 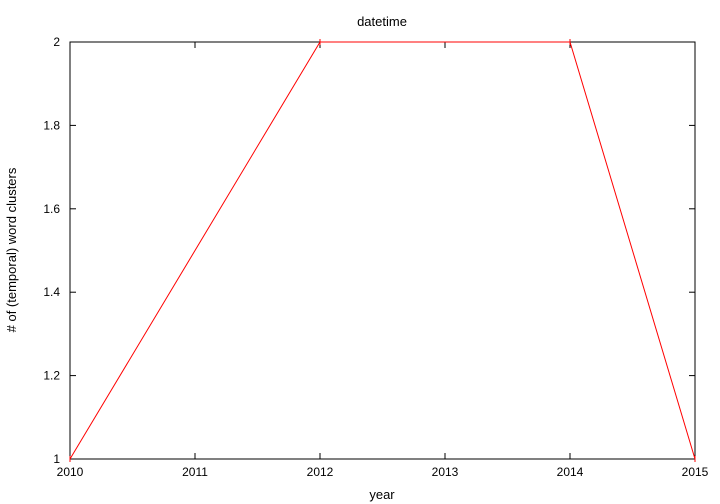 What do you see at coordinates (382, 494) in the screenshot?
I see `x-axis-title: year` at bounding box center [382, 494].